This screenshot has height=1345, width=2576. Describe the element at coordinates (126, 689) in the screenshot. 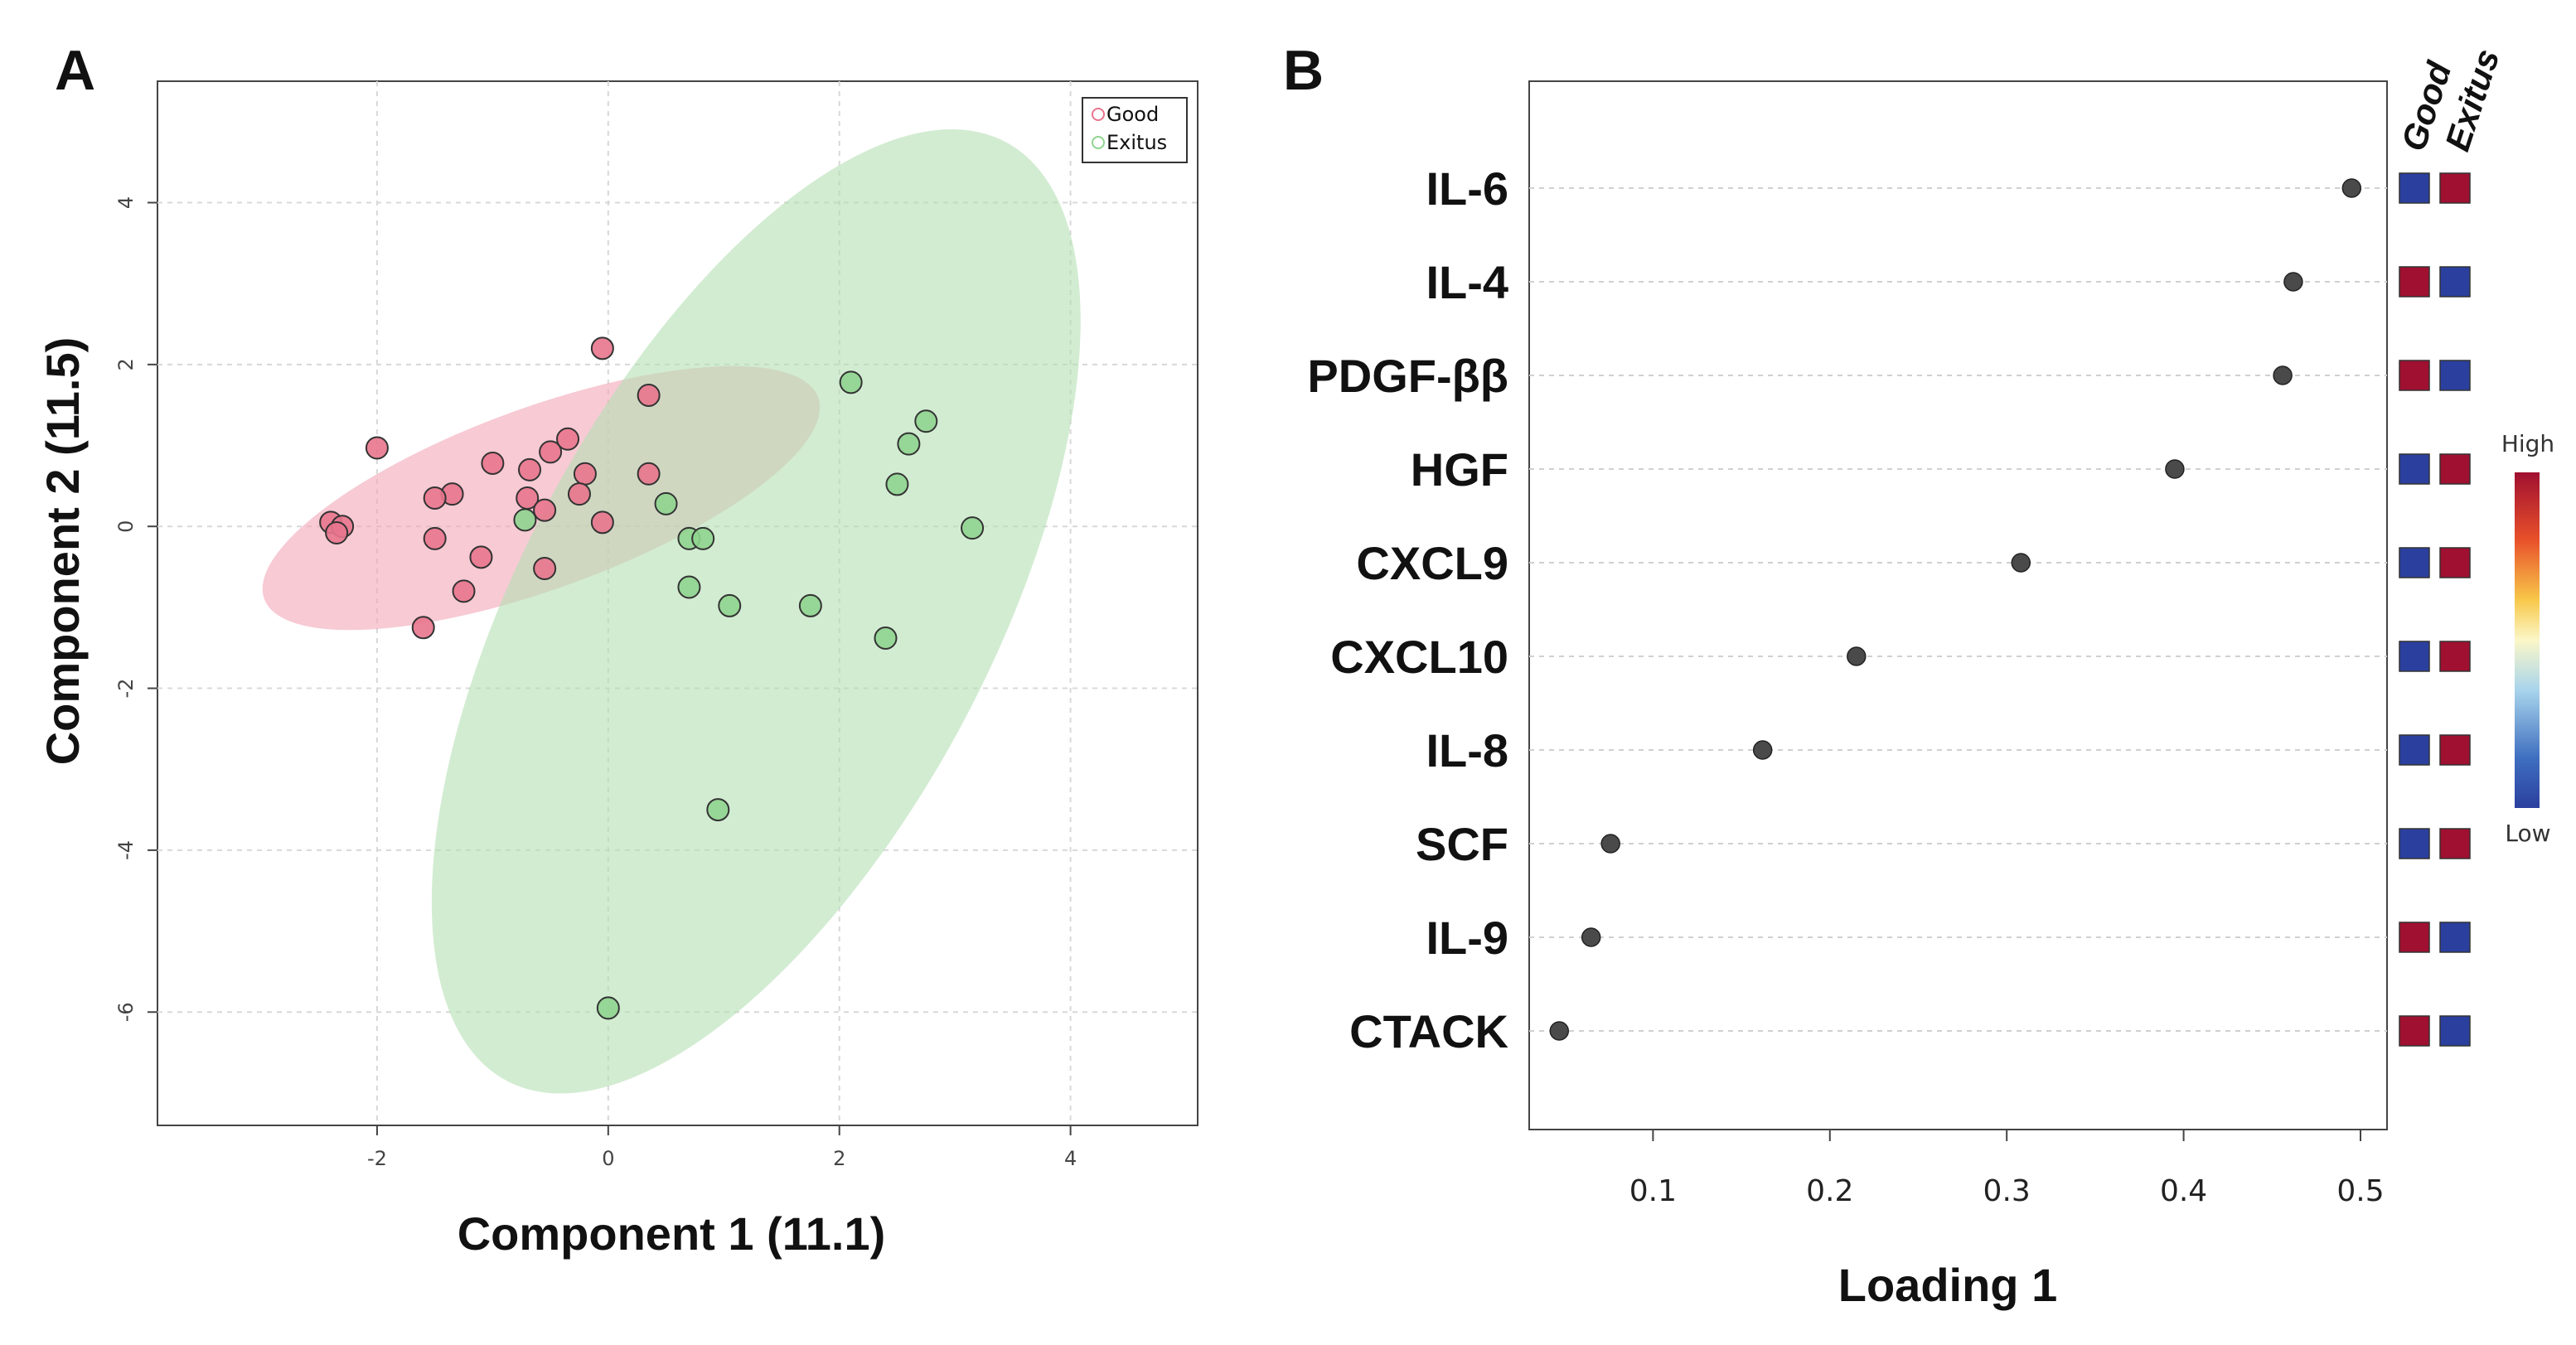

I see `y-tick-label: -2` at that location.